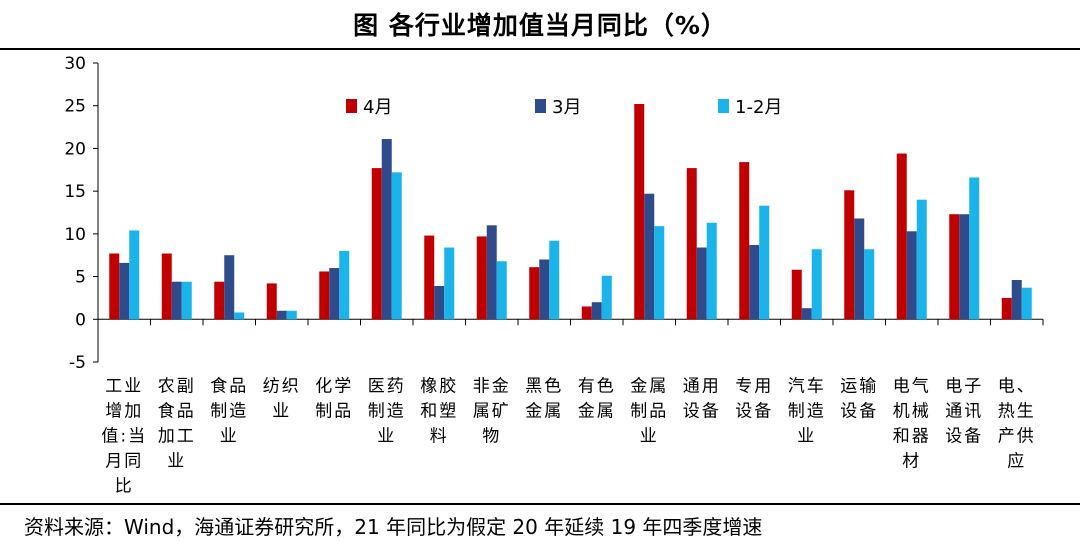 This screenshot has width=1080, height=545. I want to click on y-tick-label: 0, so click(80, 320).